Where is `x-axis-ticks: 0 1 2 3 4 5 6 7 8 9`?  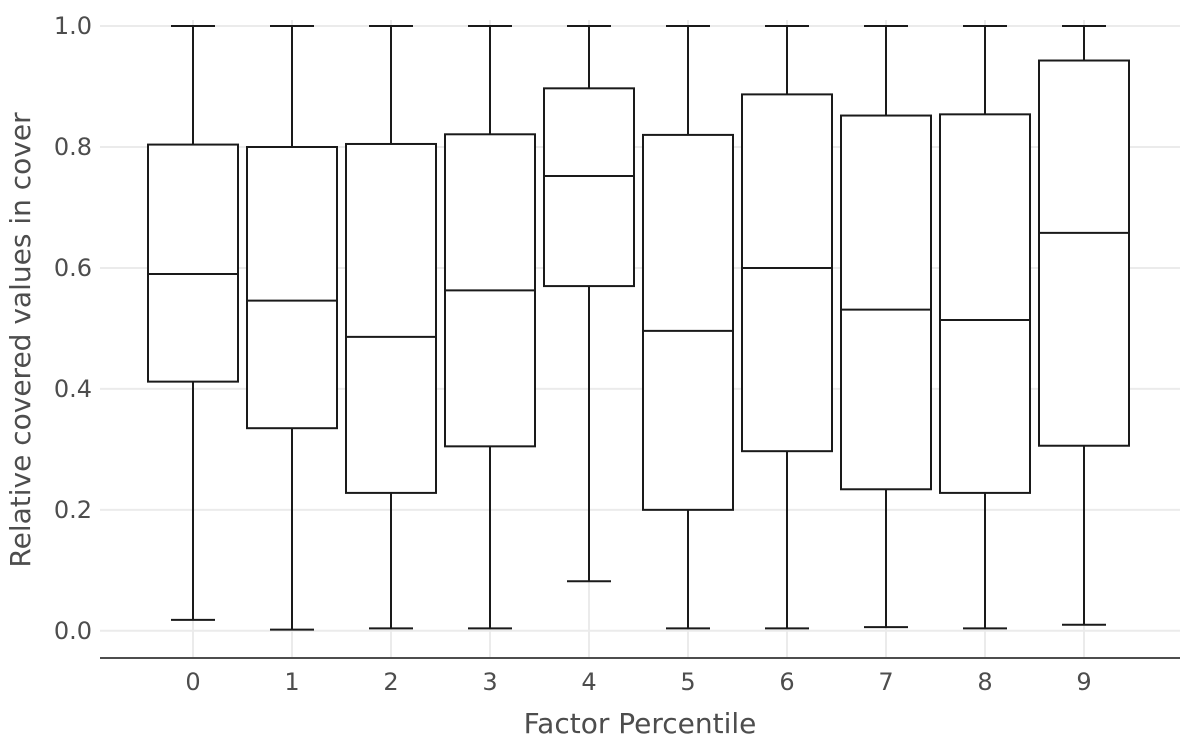 x-axis-ticks: 0 1 2 3 4 5 6 7 8 9 is located at coordinates (638, 682).